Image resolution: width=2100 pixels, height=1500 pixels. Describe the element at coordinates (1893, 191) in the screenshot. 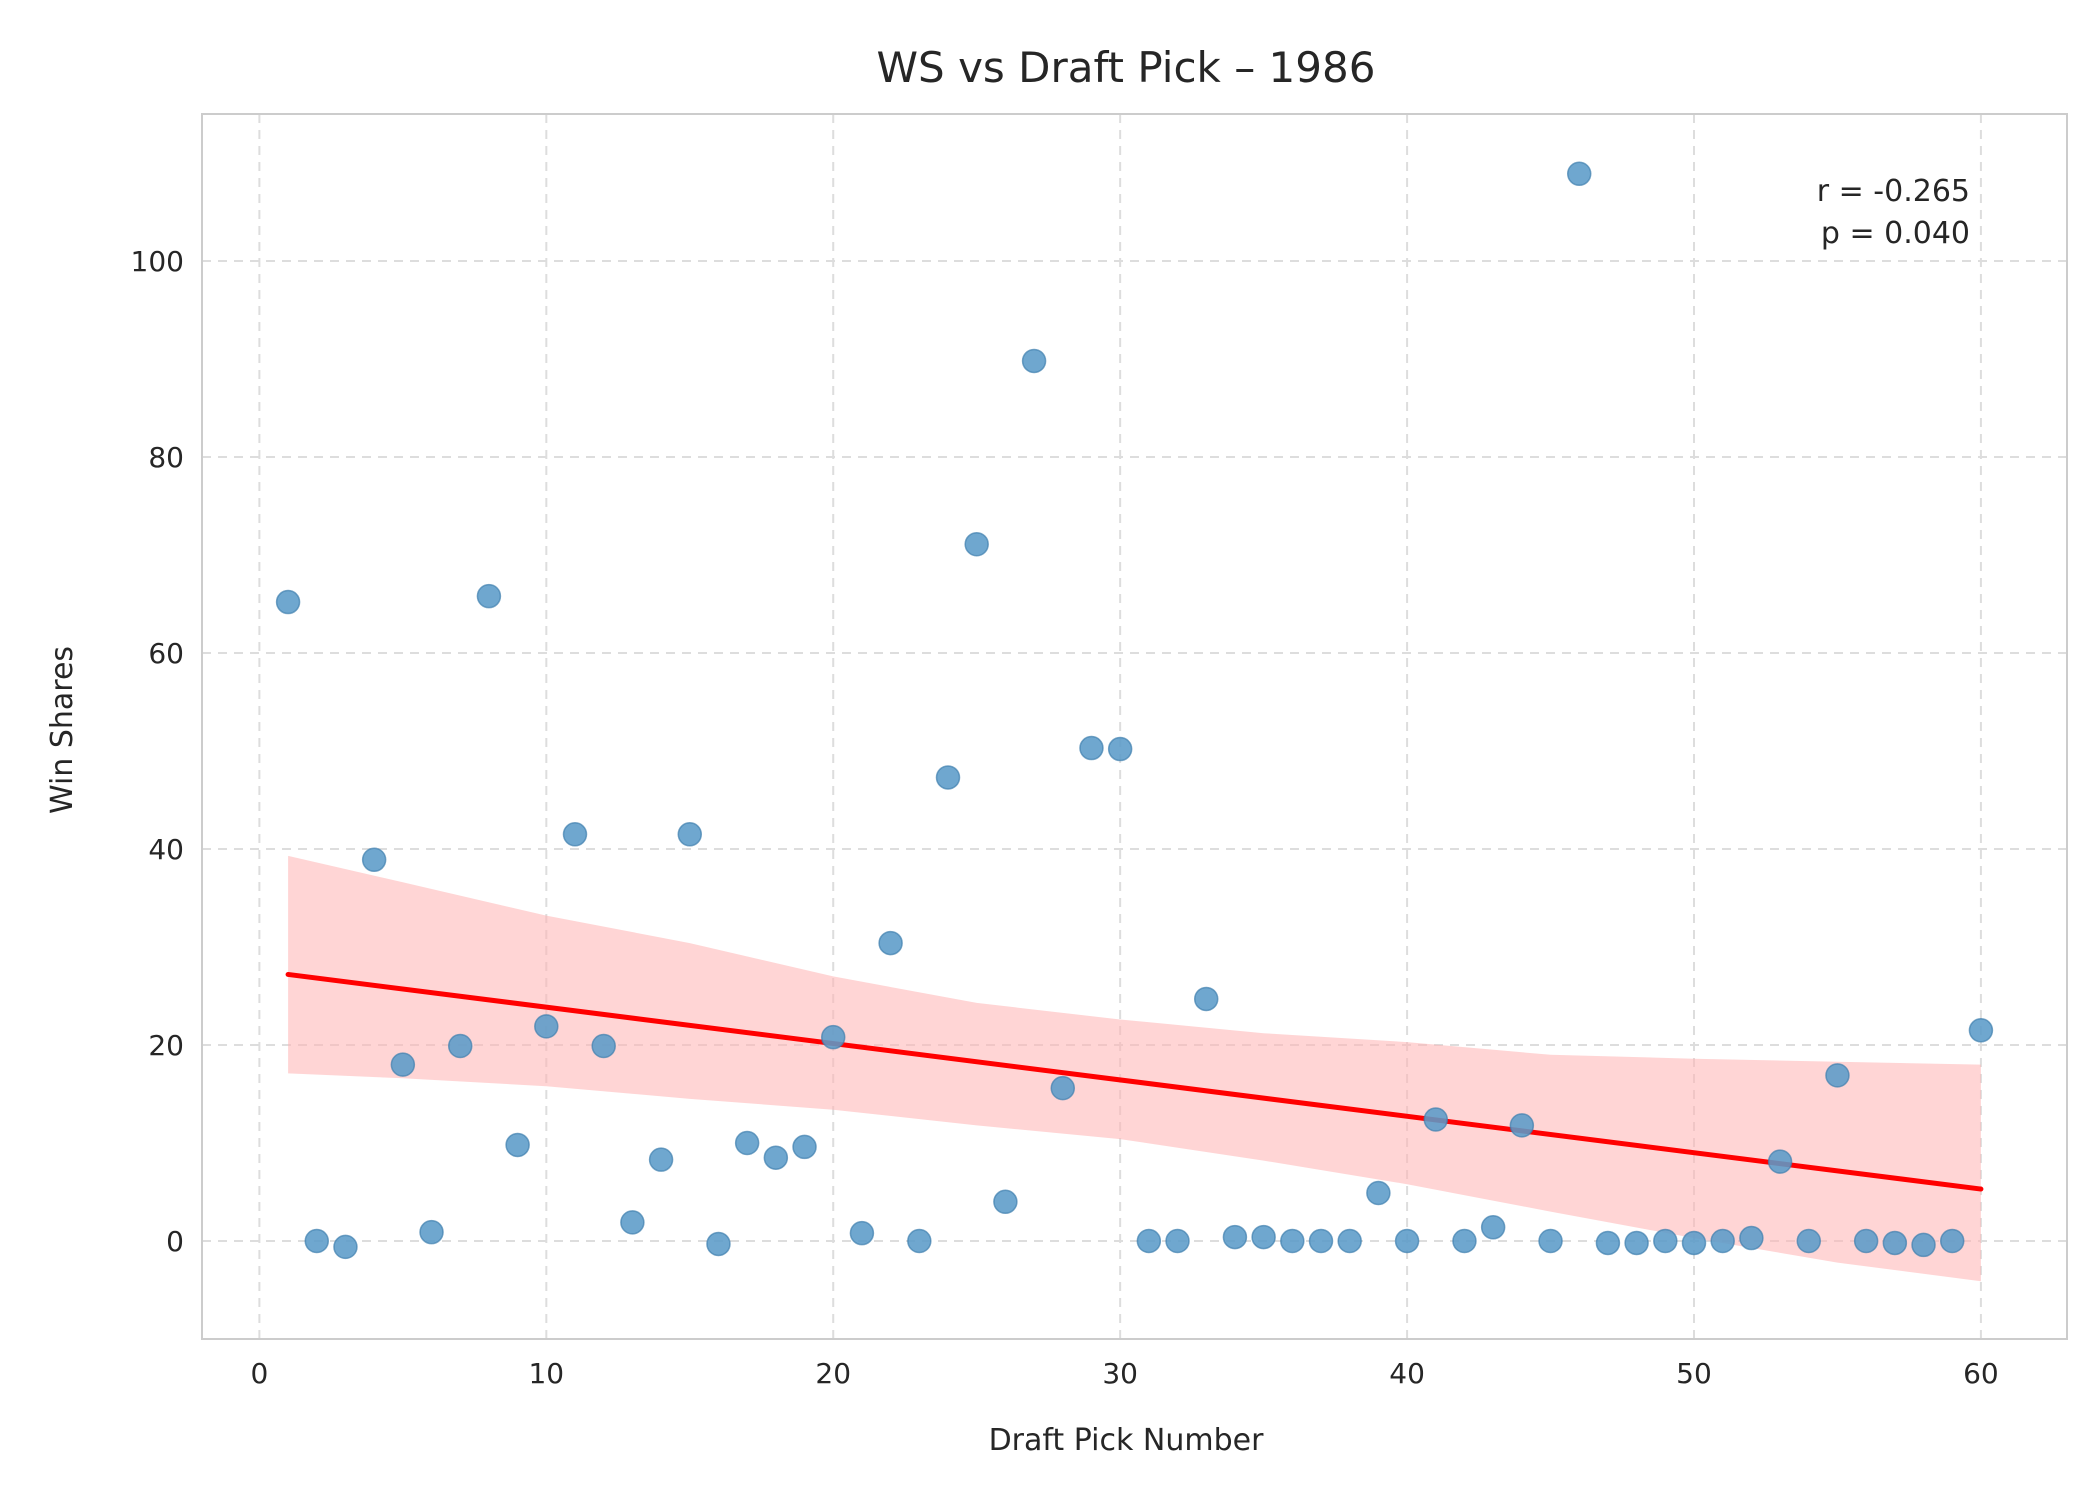

I see `correlation-r-label: r = -0.265` at that location.